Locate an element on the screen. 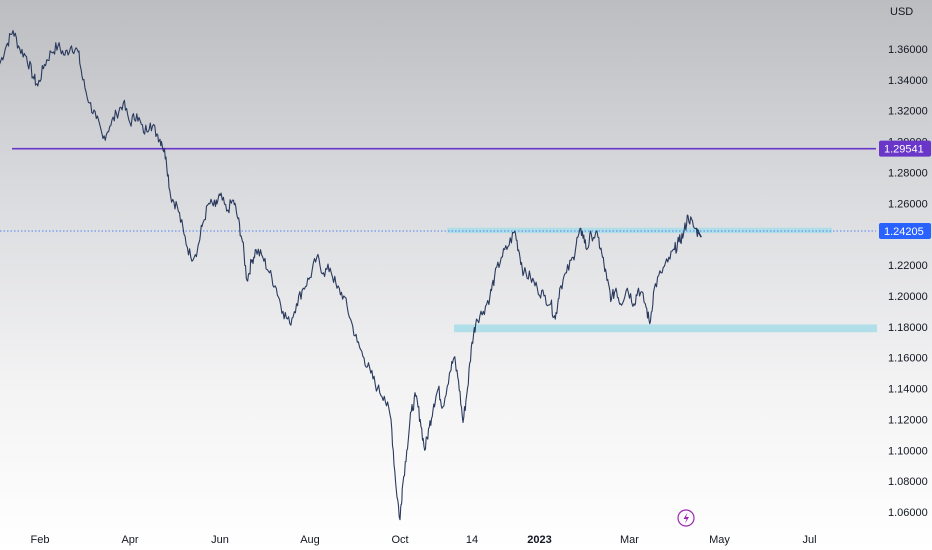 The width and height of the screenshot is (932, 550). x-tick-label: 2023 is located at coordinates (539, 540).